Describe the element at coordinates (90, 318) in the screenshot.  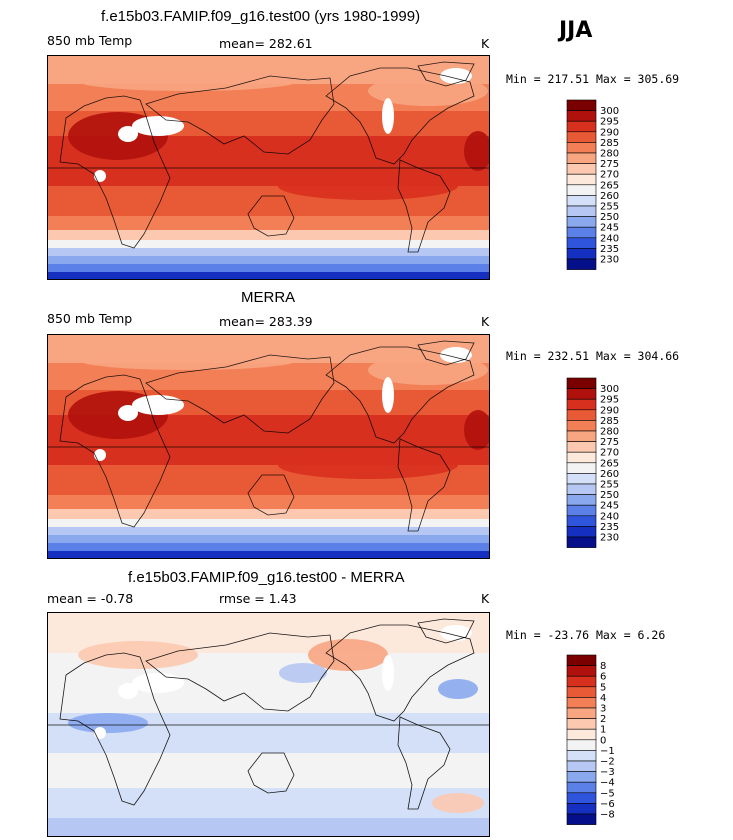
I see `panel-2-variable-label: 850 mb Temp` at that location.